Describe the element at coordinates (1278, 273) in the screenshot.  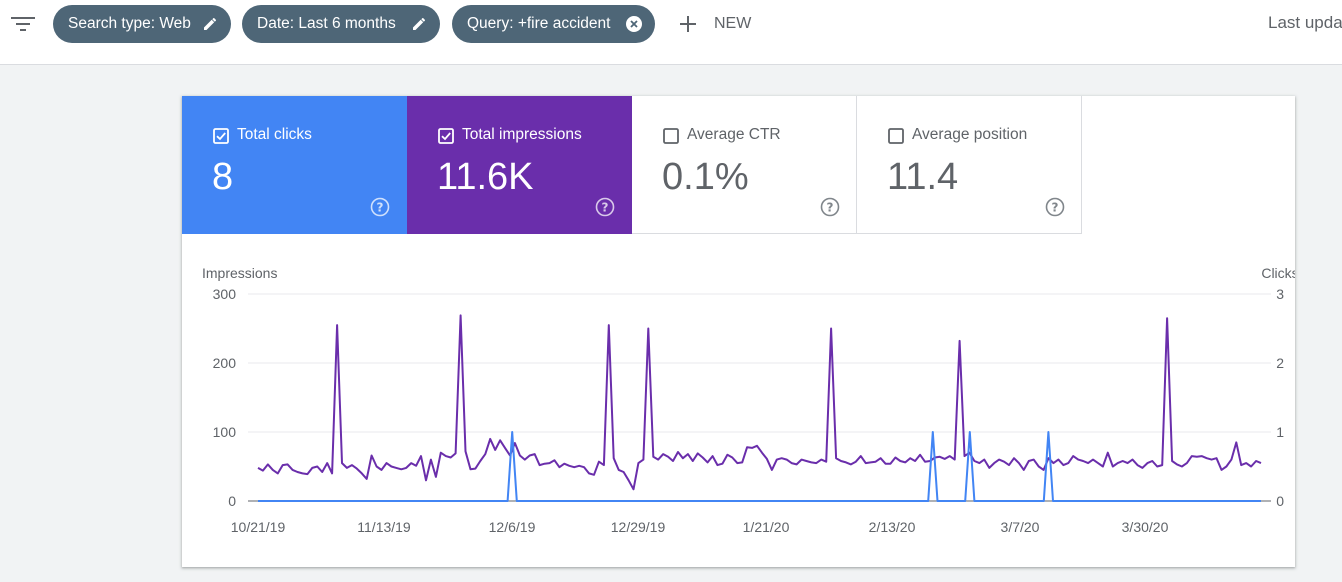
I see `y-axis-title-right: Clicks` at that location.